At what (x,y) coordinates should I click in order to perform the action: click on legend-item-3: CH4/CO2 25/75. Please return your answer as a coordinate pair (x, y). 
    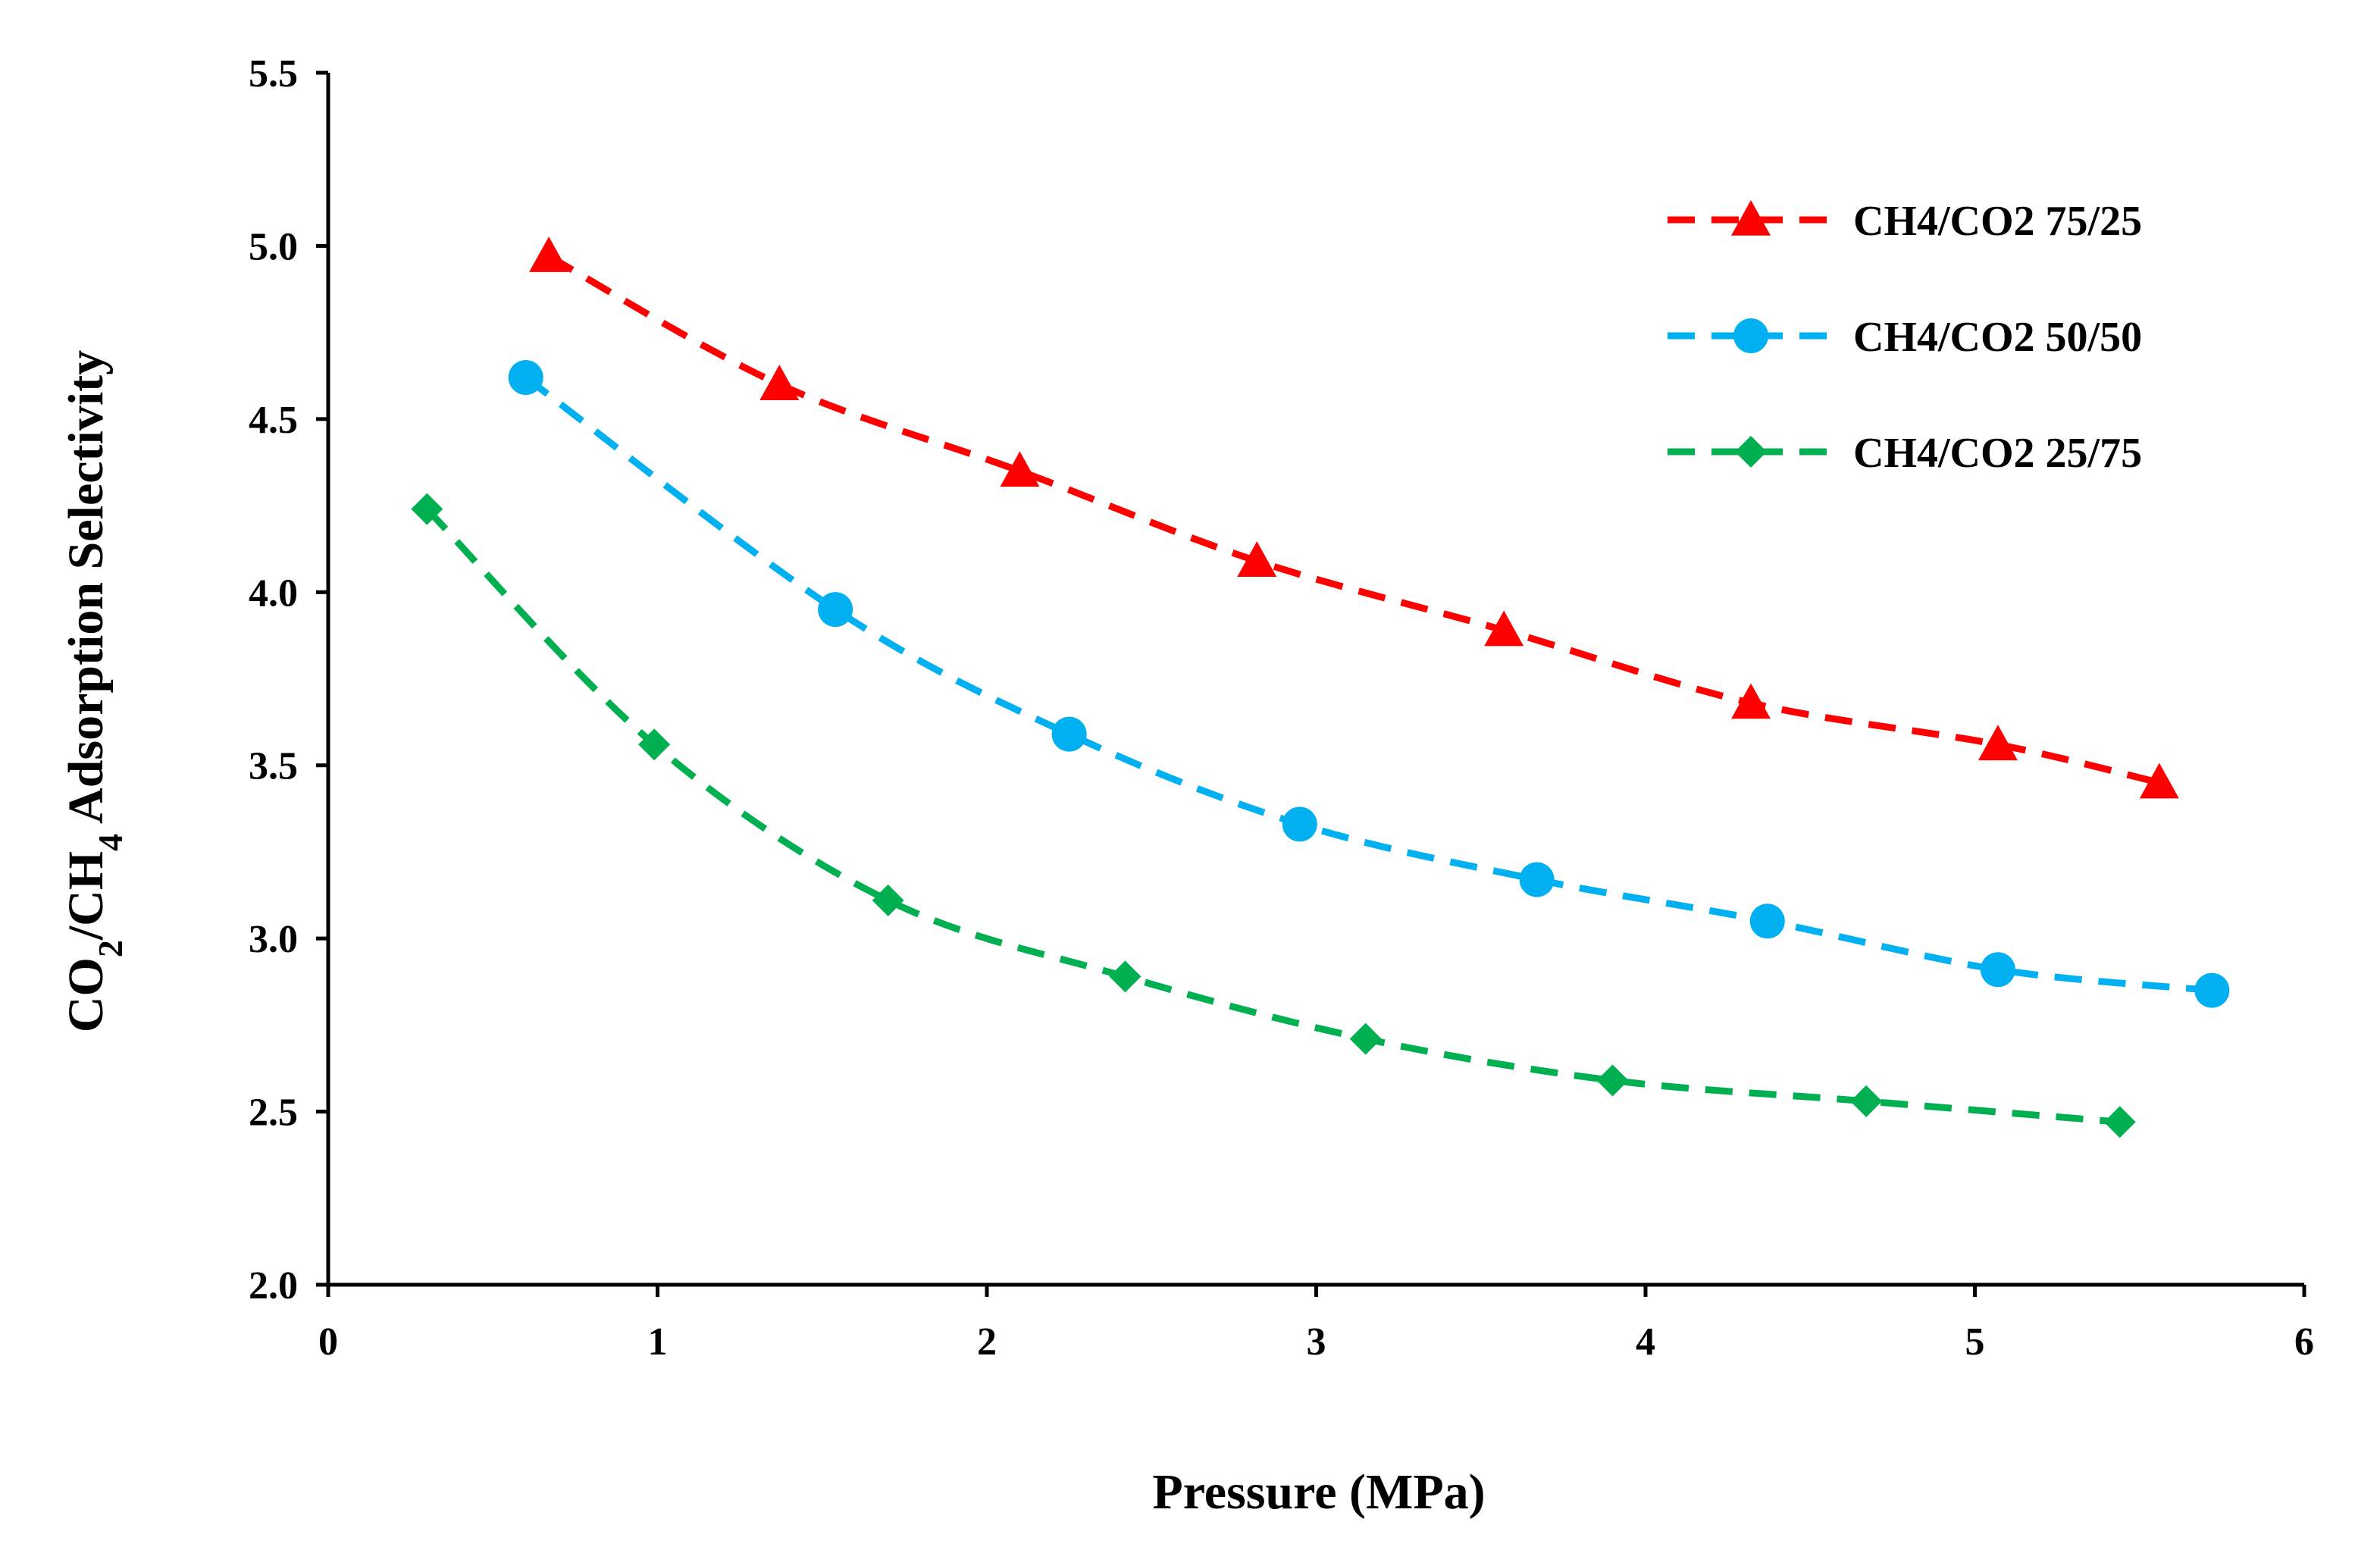
    Looking at the image, I should click on (1905, 454).